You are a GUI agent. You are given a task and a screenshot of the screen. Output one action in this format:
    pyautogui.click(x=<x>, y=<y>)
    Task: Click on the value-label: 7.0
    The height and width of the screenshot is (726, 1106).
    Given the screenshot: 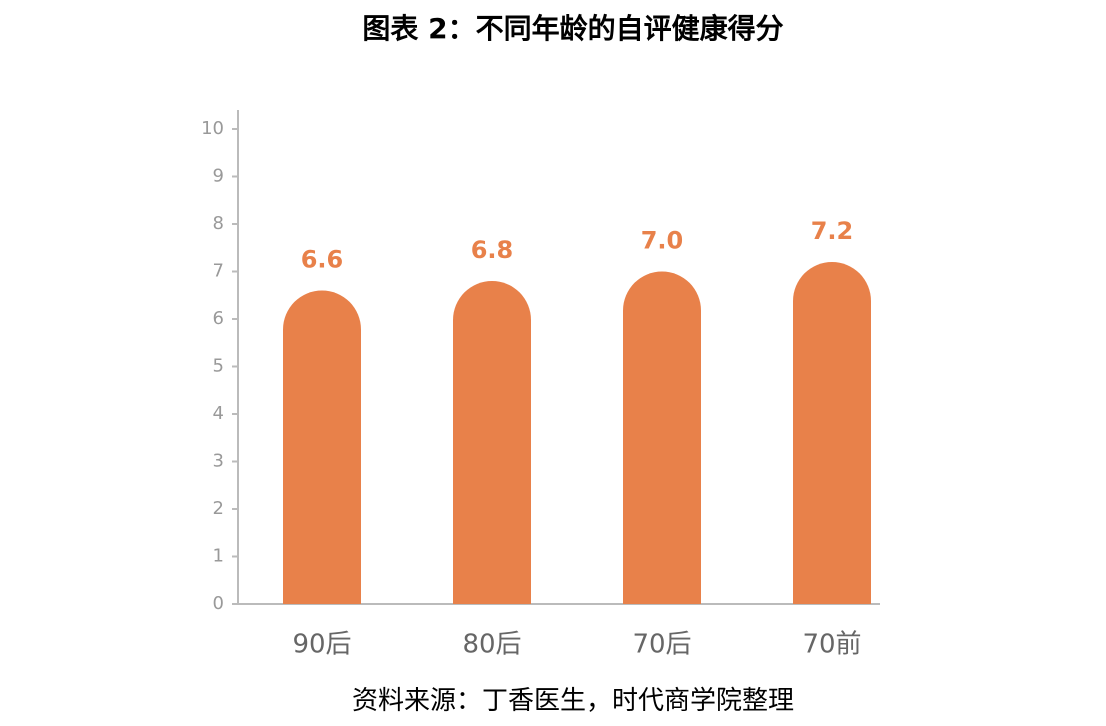 What is the action you would take?
    pyautogui.click(x=662, y=241)
    